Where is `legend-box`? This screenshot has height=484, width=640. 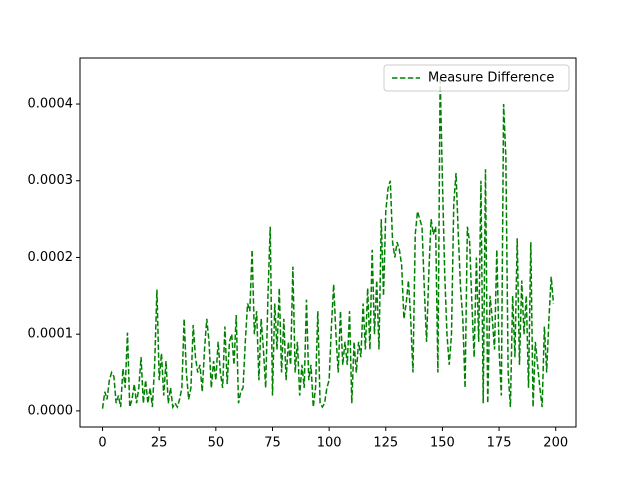 legend-box is located at coordinates (476, 78).